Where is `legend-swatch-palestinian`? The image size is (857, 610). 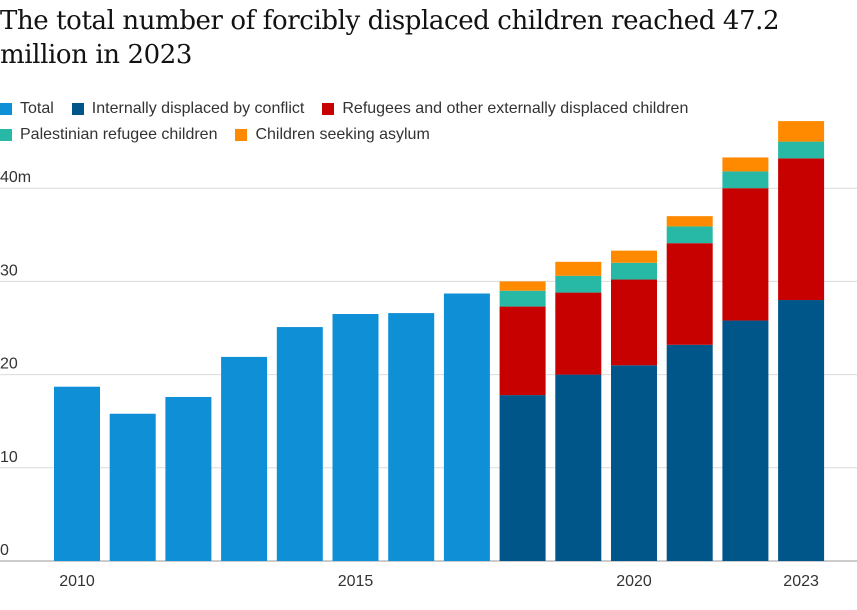
legend-swatch-palestinian is located at coordinates (6, 135).